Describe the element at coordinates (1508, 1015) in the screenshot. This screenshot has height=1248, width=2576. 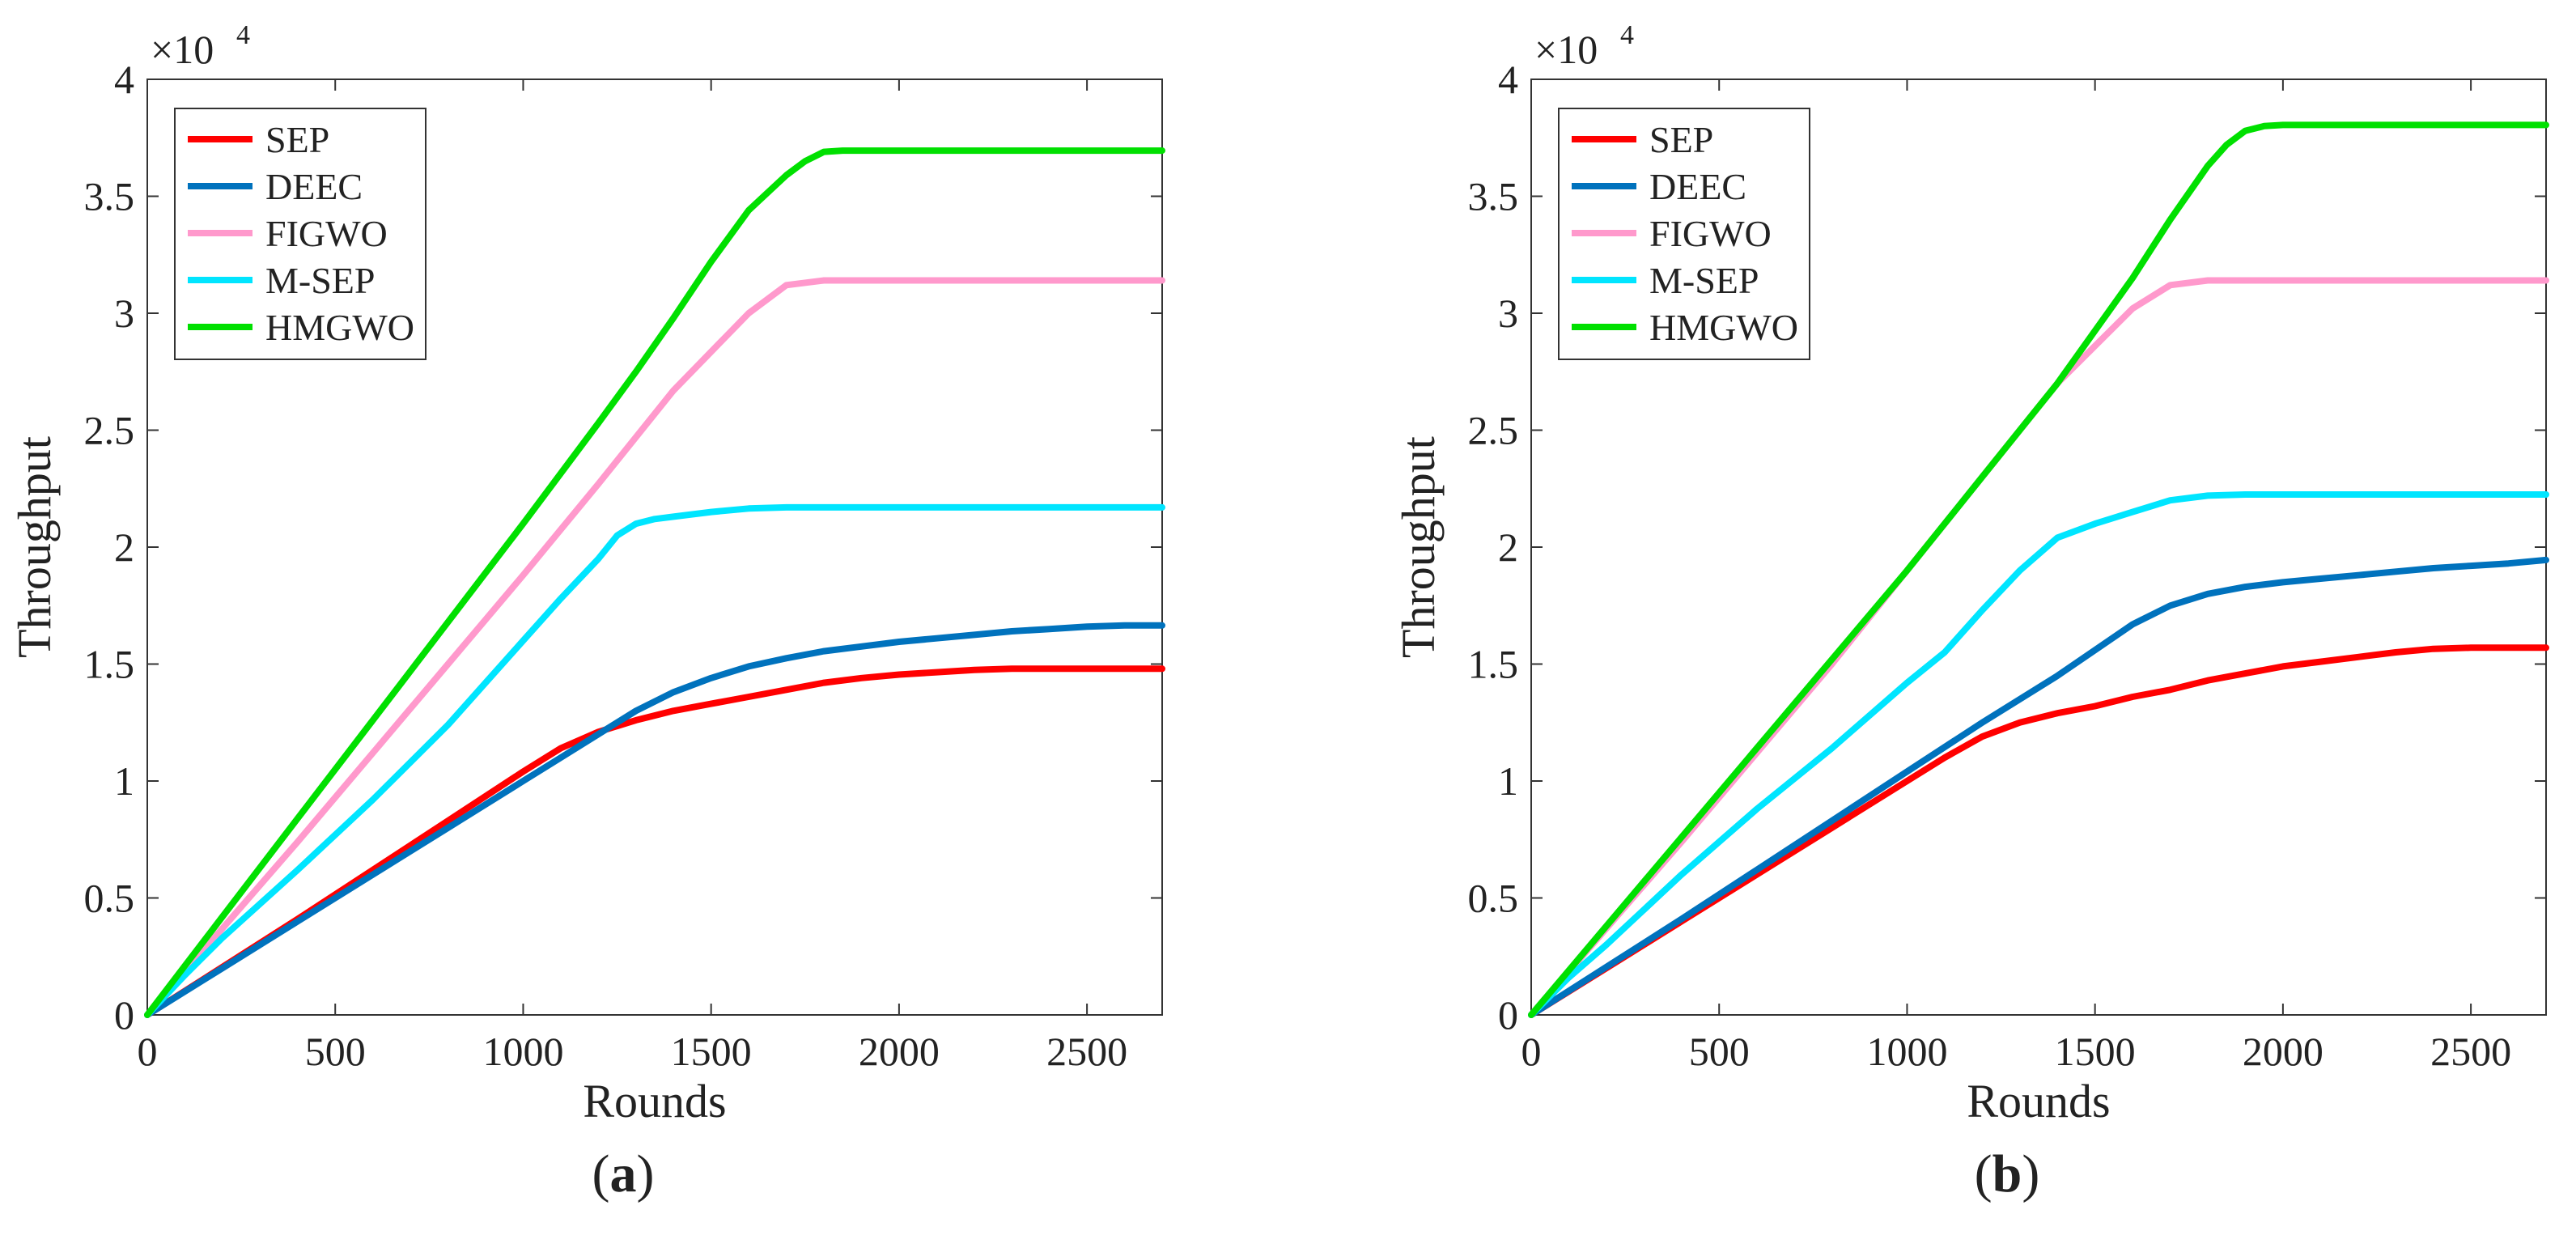
I see `panel-b-y-tick-label: 0` at that location.